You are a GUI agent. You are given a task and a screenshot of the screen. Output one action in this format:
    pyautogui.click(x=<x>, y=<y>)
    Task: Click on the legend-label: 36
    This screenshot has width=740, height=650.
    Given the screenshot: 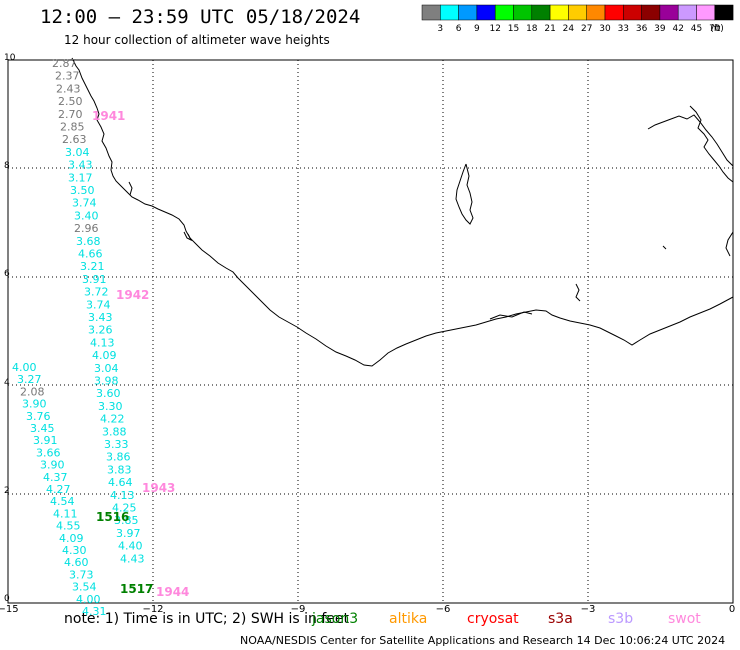 What is the action you would take?
    pyautogui.click(x=642, y=29)
    